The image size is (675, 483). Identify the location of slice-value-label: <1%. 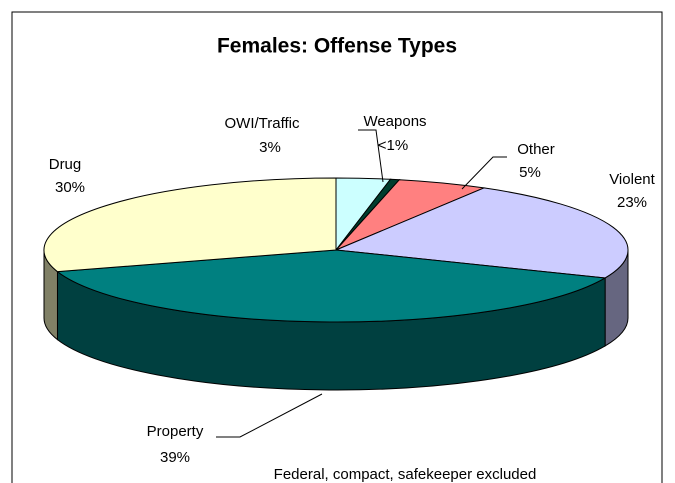
(393, 145).